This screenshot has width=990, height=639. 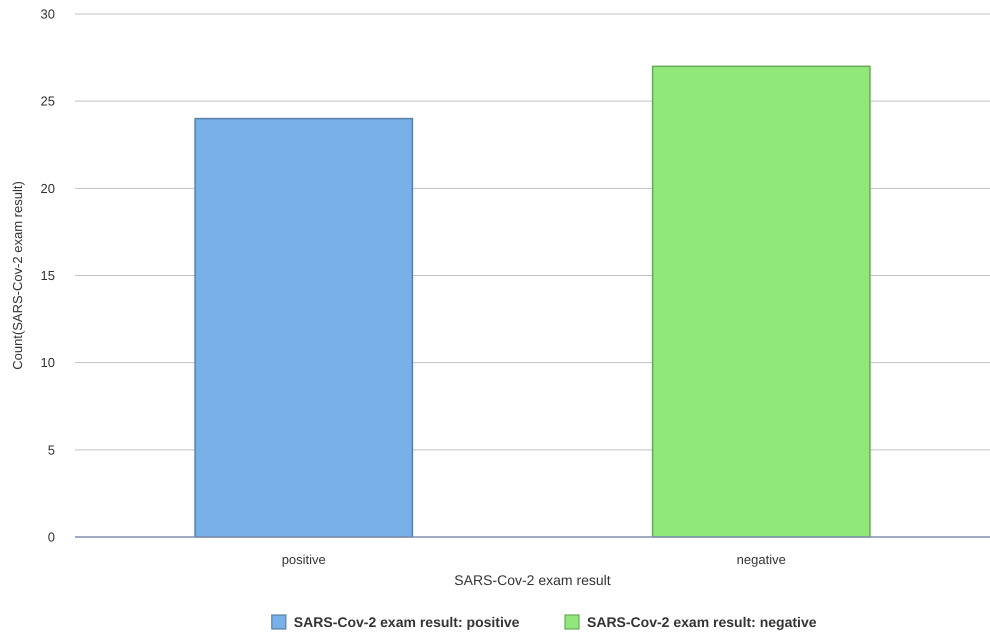 I want to click on y-tick-label: 10, so click(x=47, y=362).